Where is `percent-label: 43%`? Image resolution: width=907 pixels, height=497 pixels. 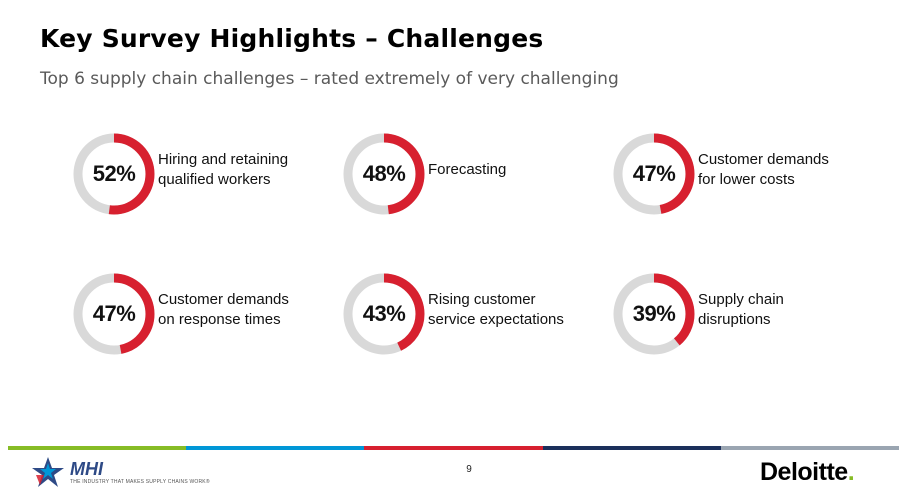
percent-label: 43% is located at coordinates (384, 313).